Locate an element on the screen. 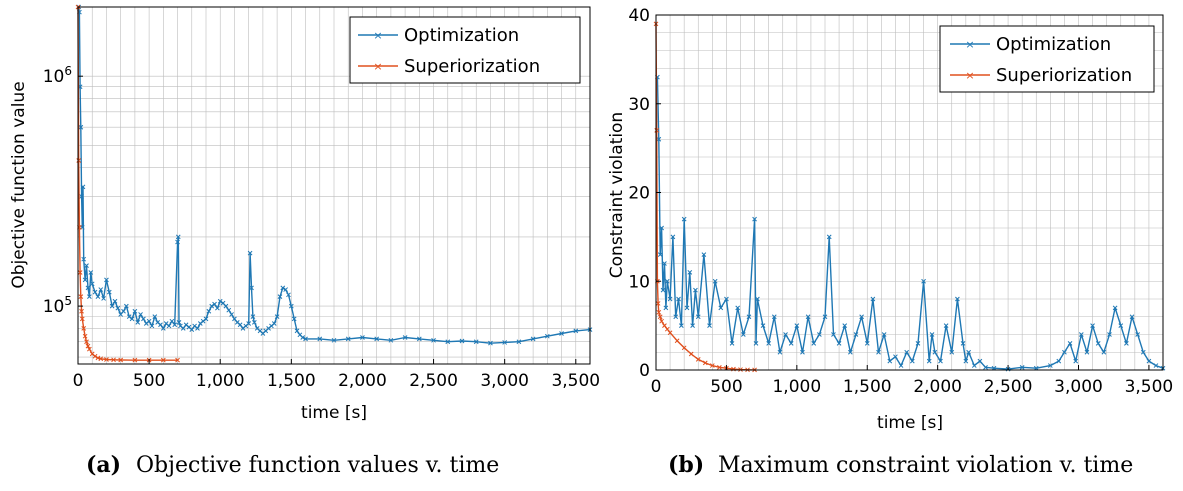  x-tick-label: 0 is located at coordinates (656, 387).